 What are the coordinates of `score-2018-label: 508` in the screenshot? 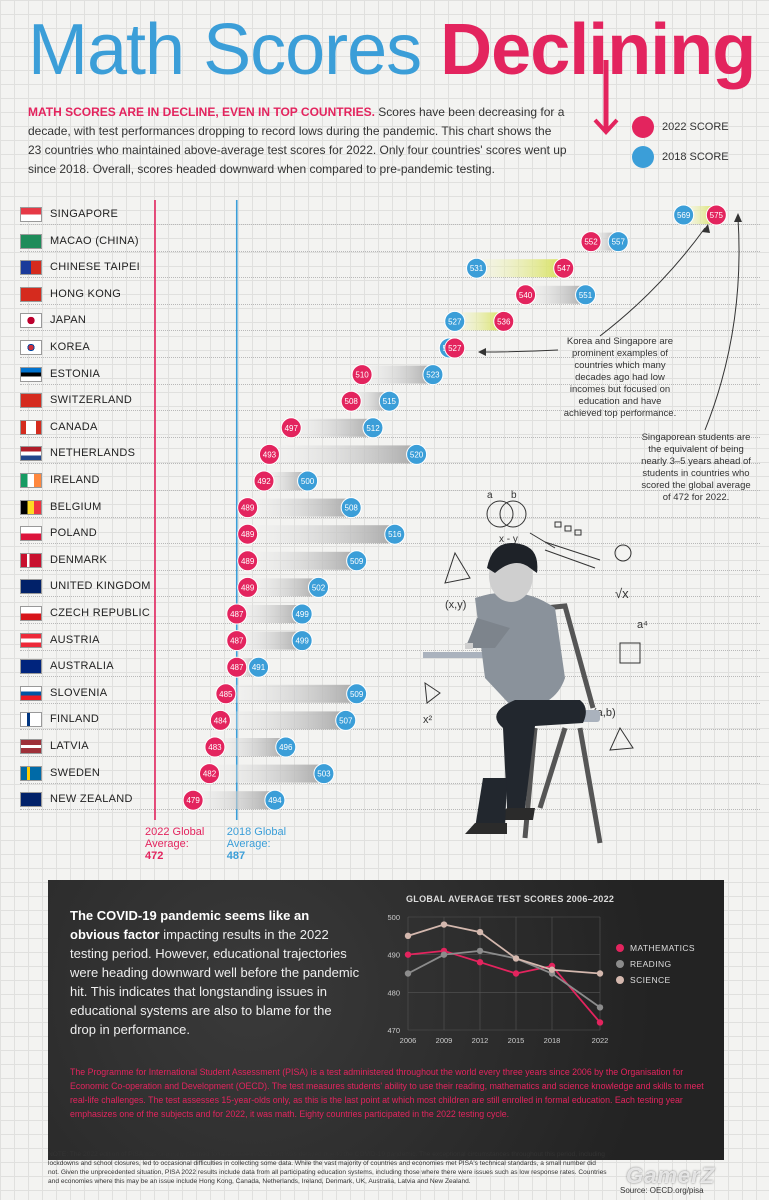 It's located at (352, 508).